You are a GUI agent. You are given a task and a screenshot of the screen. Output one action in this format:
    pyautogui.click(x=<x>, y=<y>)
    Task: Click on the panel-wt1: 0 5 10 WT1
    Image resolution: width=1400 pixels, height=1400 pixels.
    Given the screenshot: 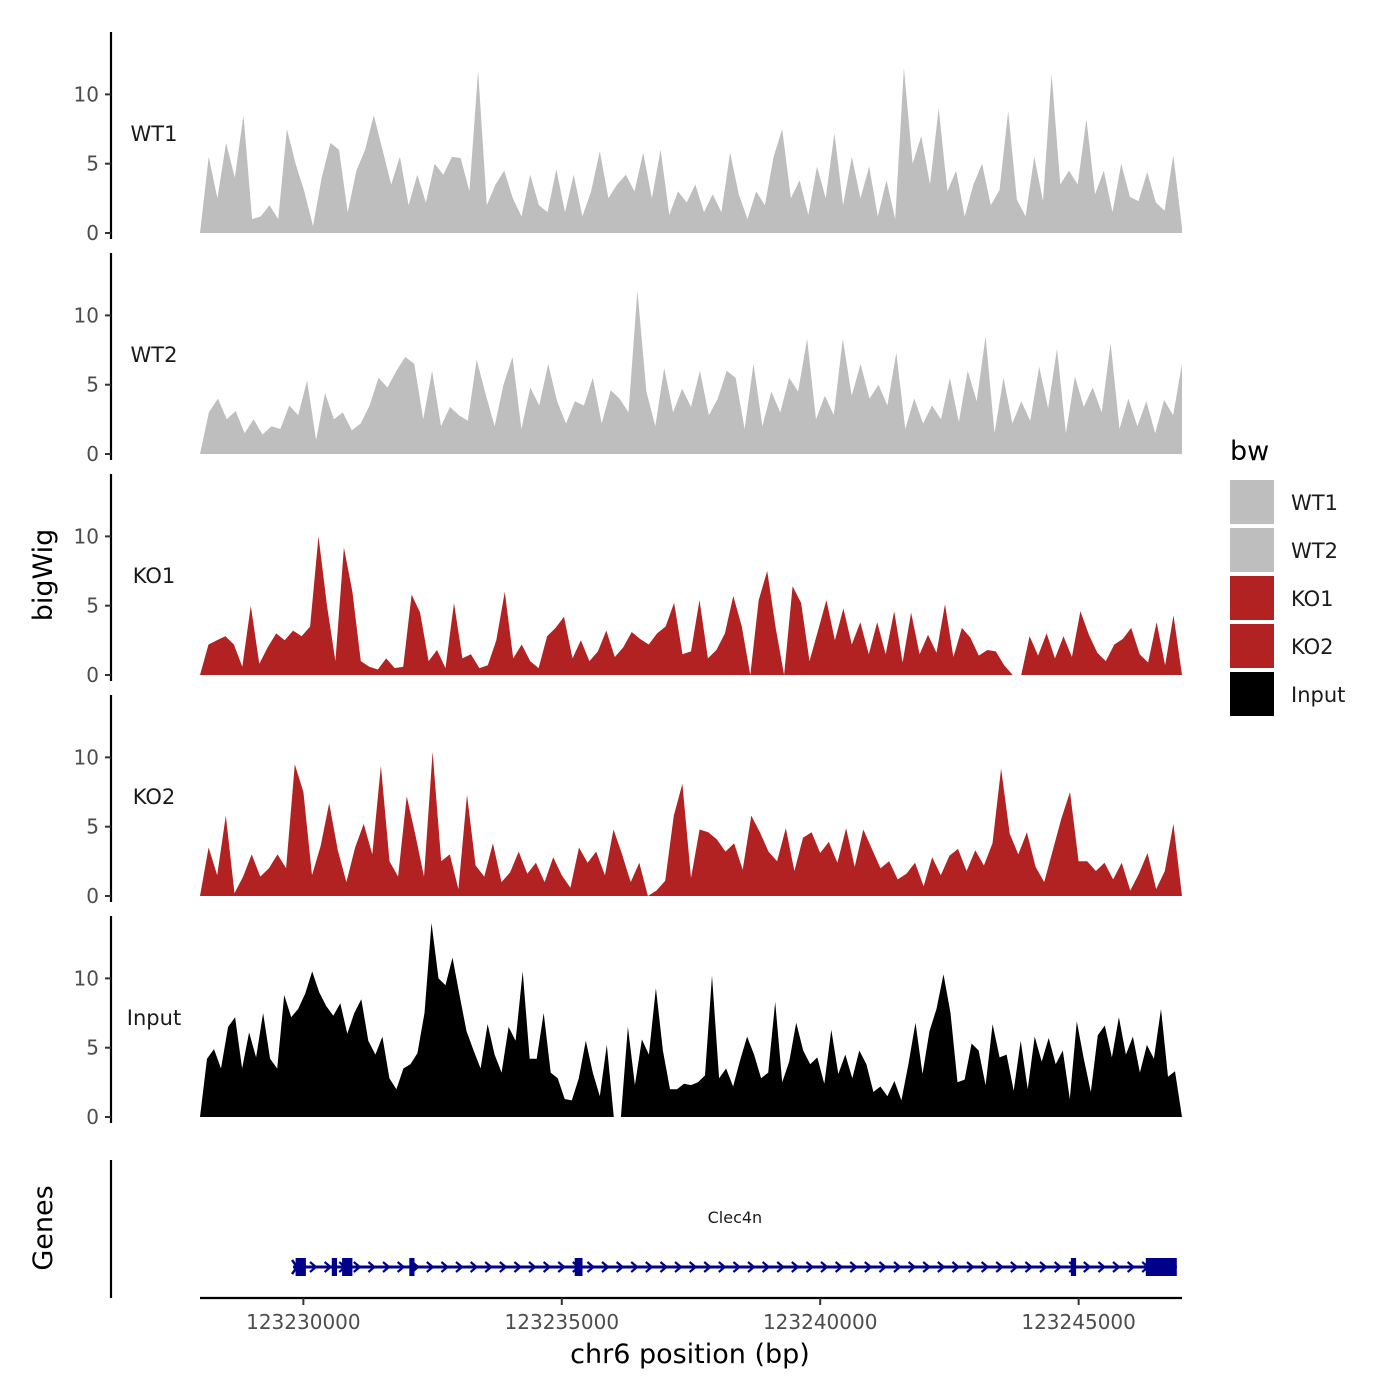 What is the action you would take?
    pyautogui.click(x=628, y=138)
    